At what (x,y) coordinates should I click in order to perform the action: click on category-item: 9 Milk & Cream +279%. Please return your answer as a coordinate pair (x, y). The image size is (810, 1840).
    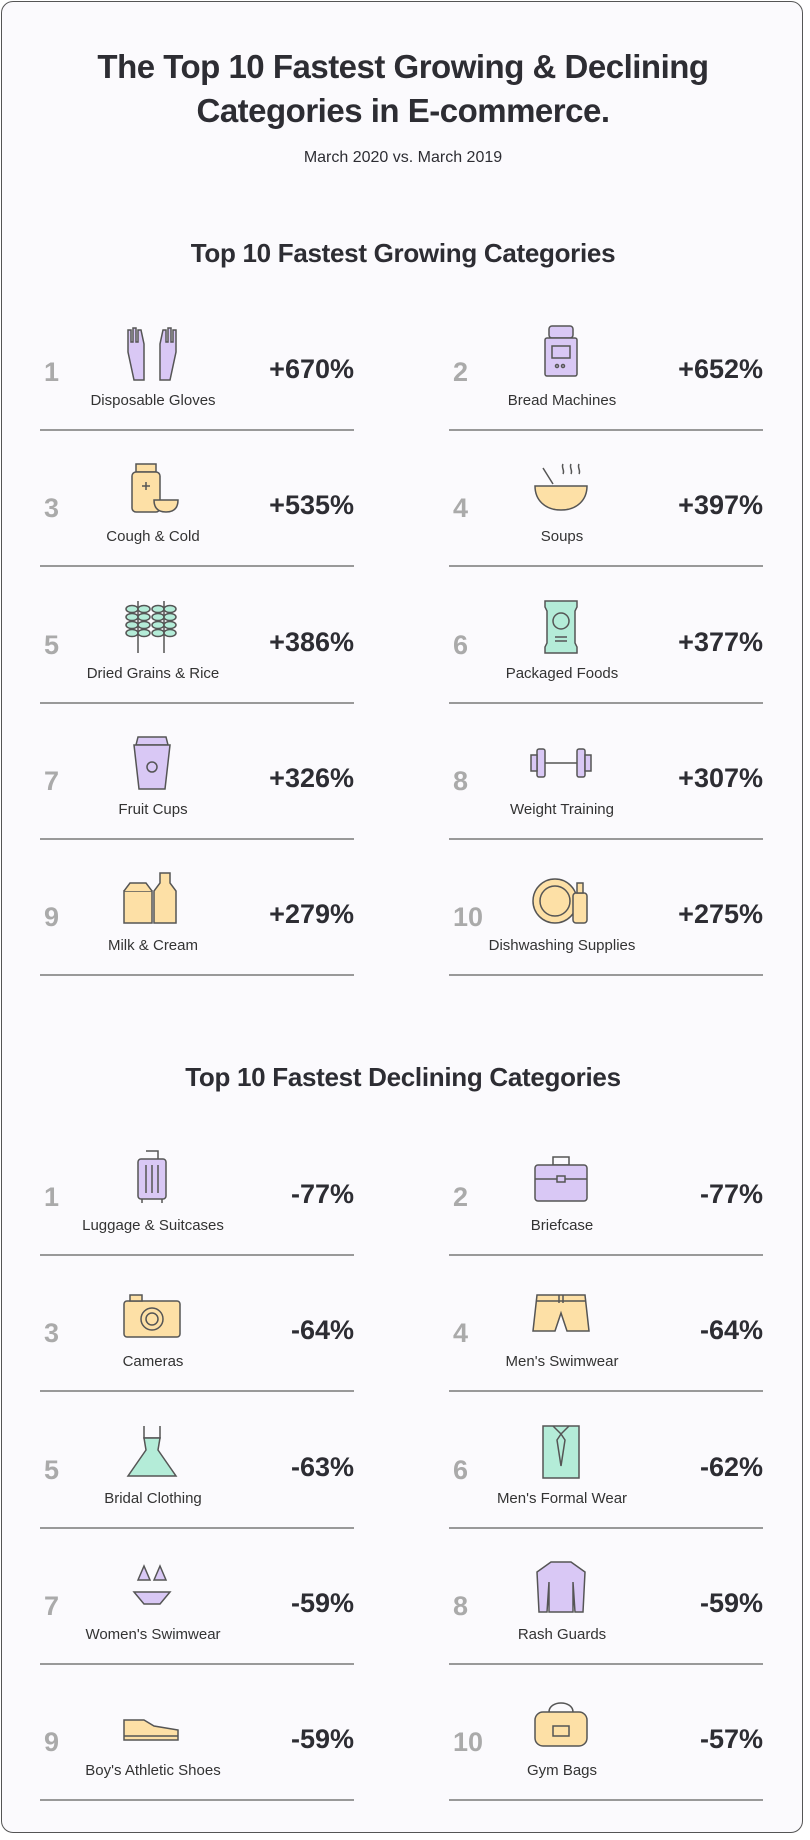
    Looking at the image, I should click on (197, 908).